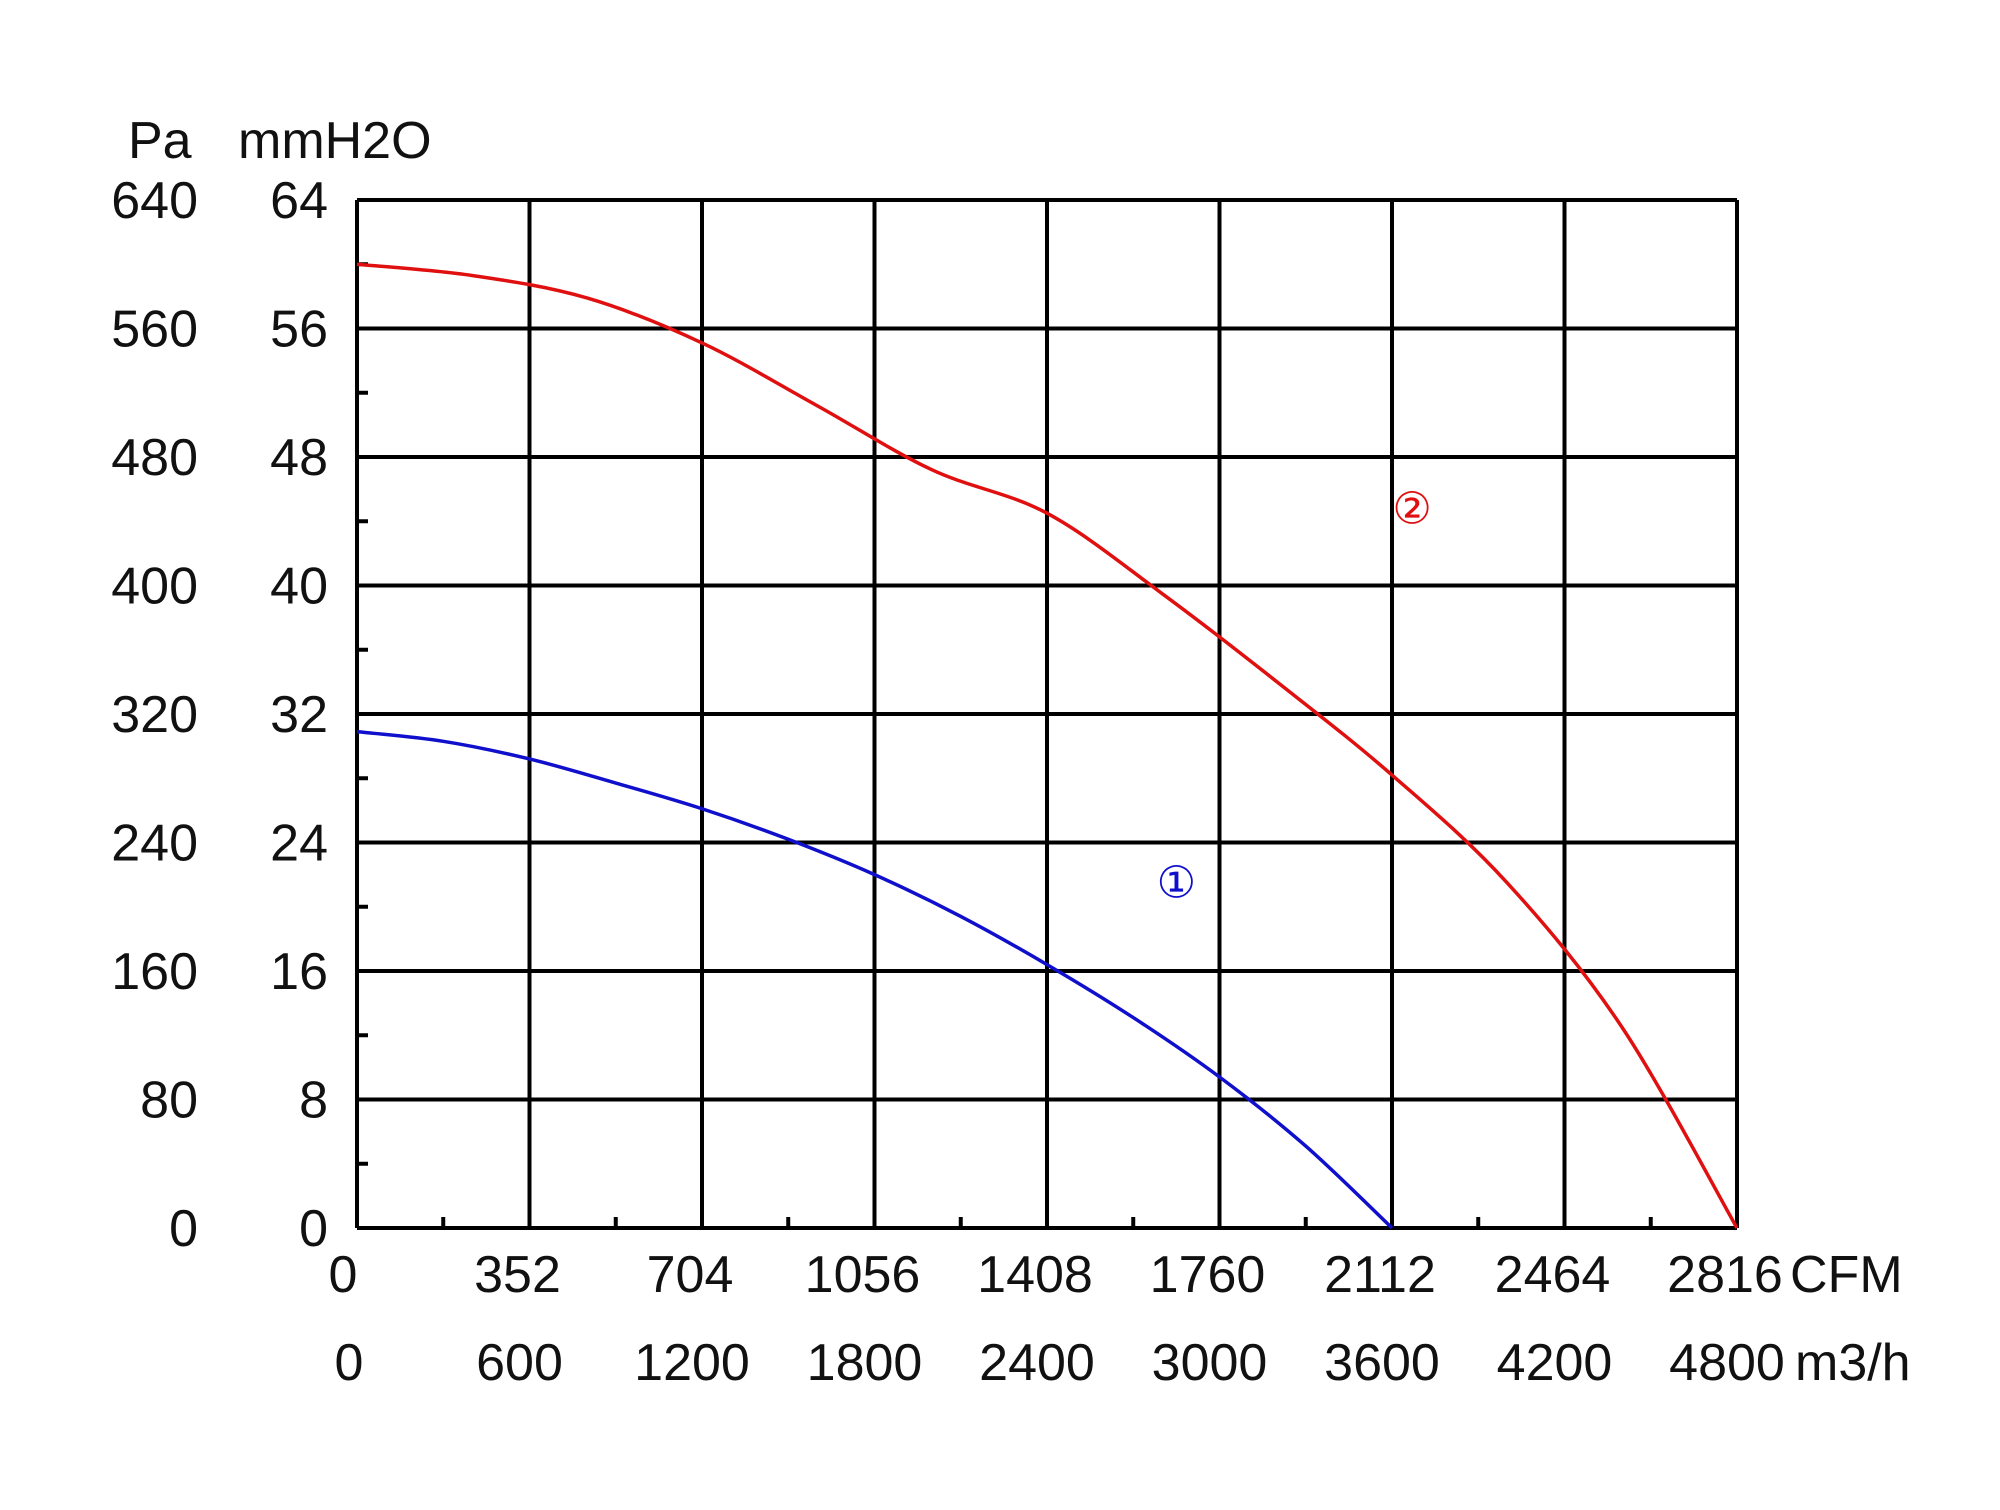  What do you see at coordinates (1553, 1275) in the screenshot?
I see `x-tick-label-cfm: 2464` at bounding box center [1553, 1275].